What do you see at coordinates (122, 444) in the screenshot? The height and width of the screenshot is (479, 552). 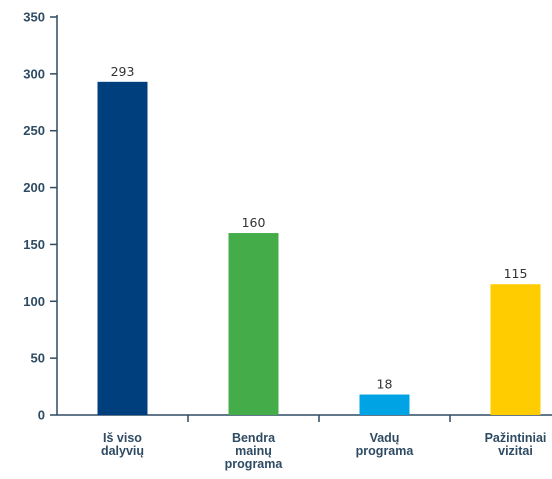 I see `x-category-label: Iš viso dalyvių` at bounding box center [122, 444].